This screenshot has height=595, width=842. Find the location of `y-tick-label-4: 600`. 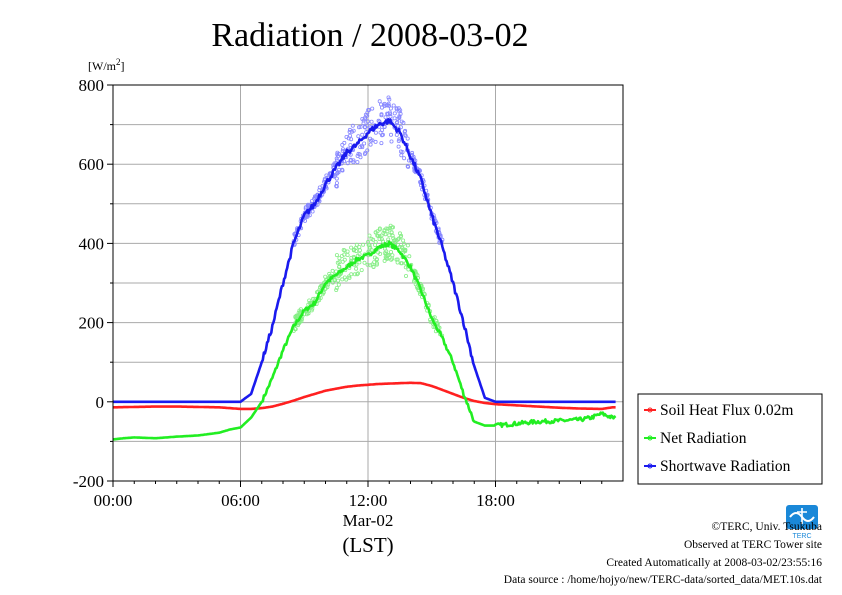

y-tick-label-4: 600 is located at coordinates (92, 164).